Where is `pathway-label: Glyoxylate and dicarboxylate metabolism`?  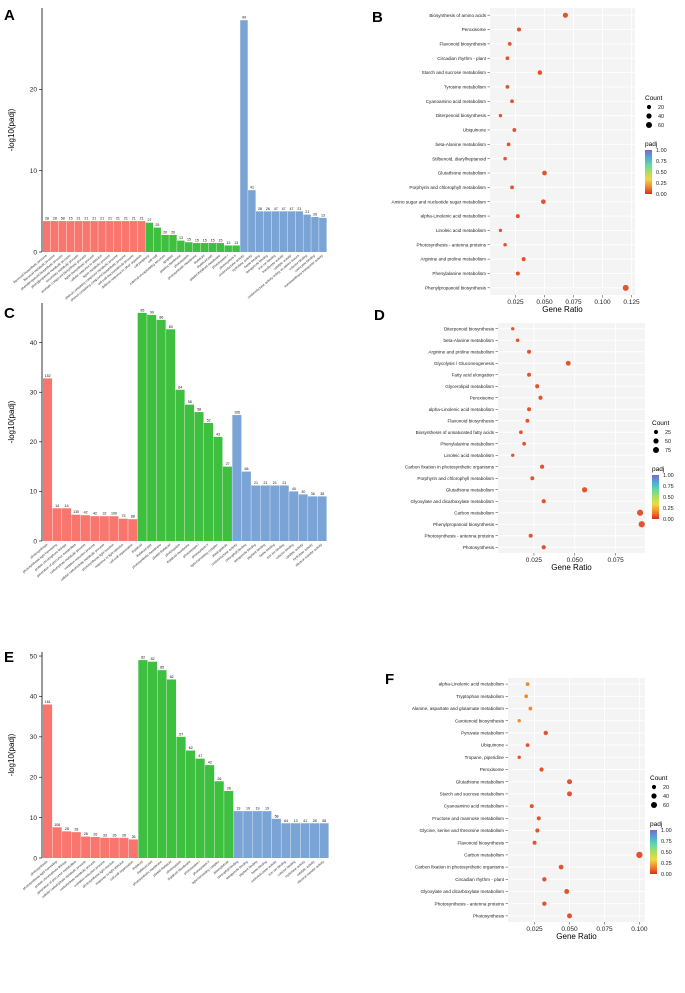
pathway-label: Glyoxylate and dicarboxylate metabolism is located at coordinates (463, 891).